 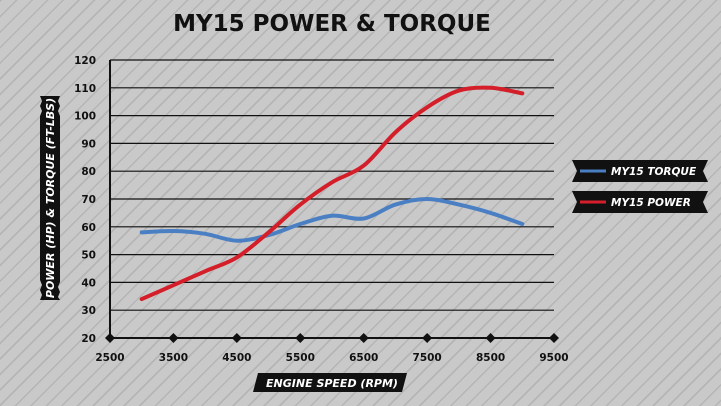 I want to click on x-tick-label: 9500, so click(x=553, y=358).